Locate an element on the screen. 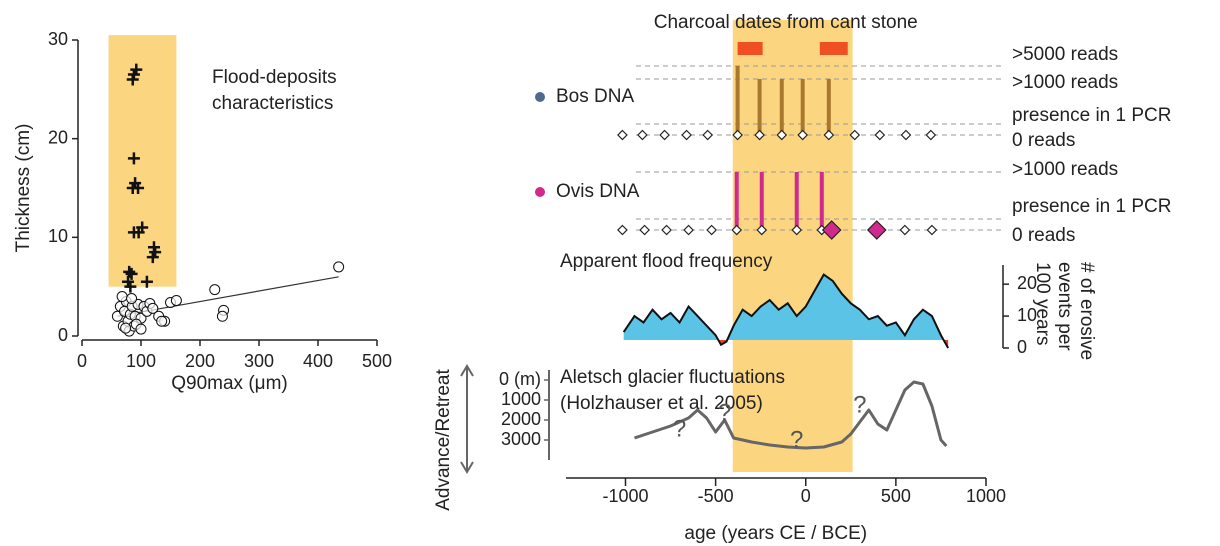 This screenshot has height=546, width=1220. double-arrow is located at coordinates (467, 419).